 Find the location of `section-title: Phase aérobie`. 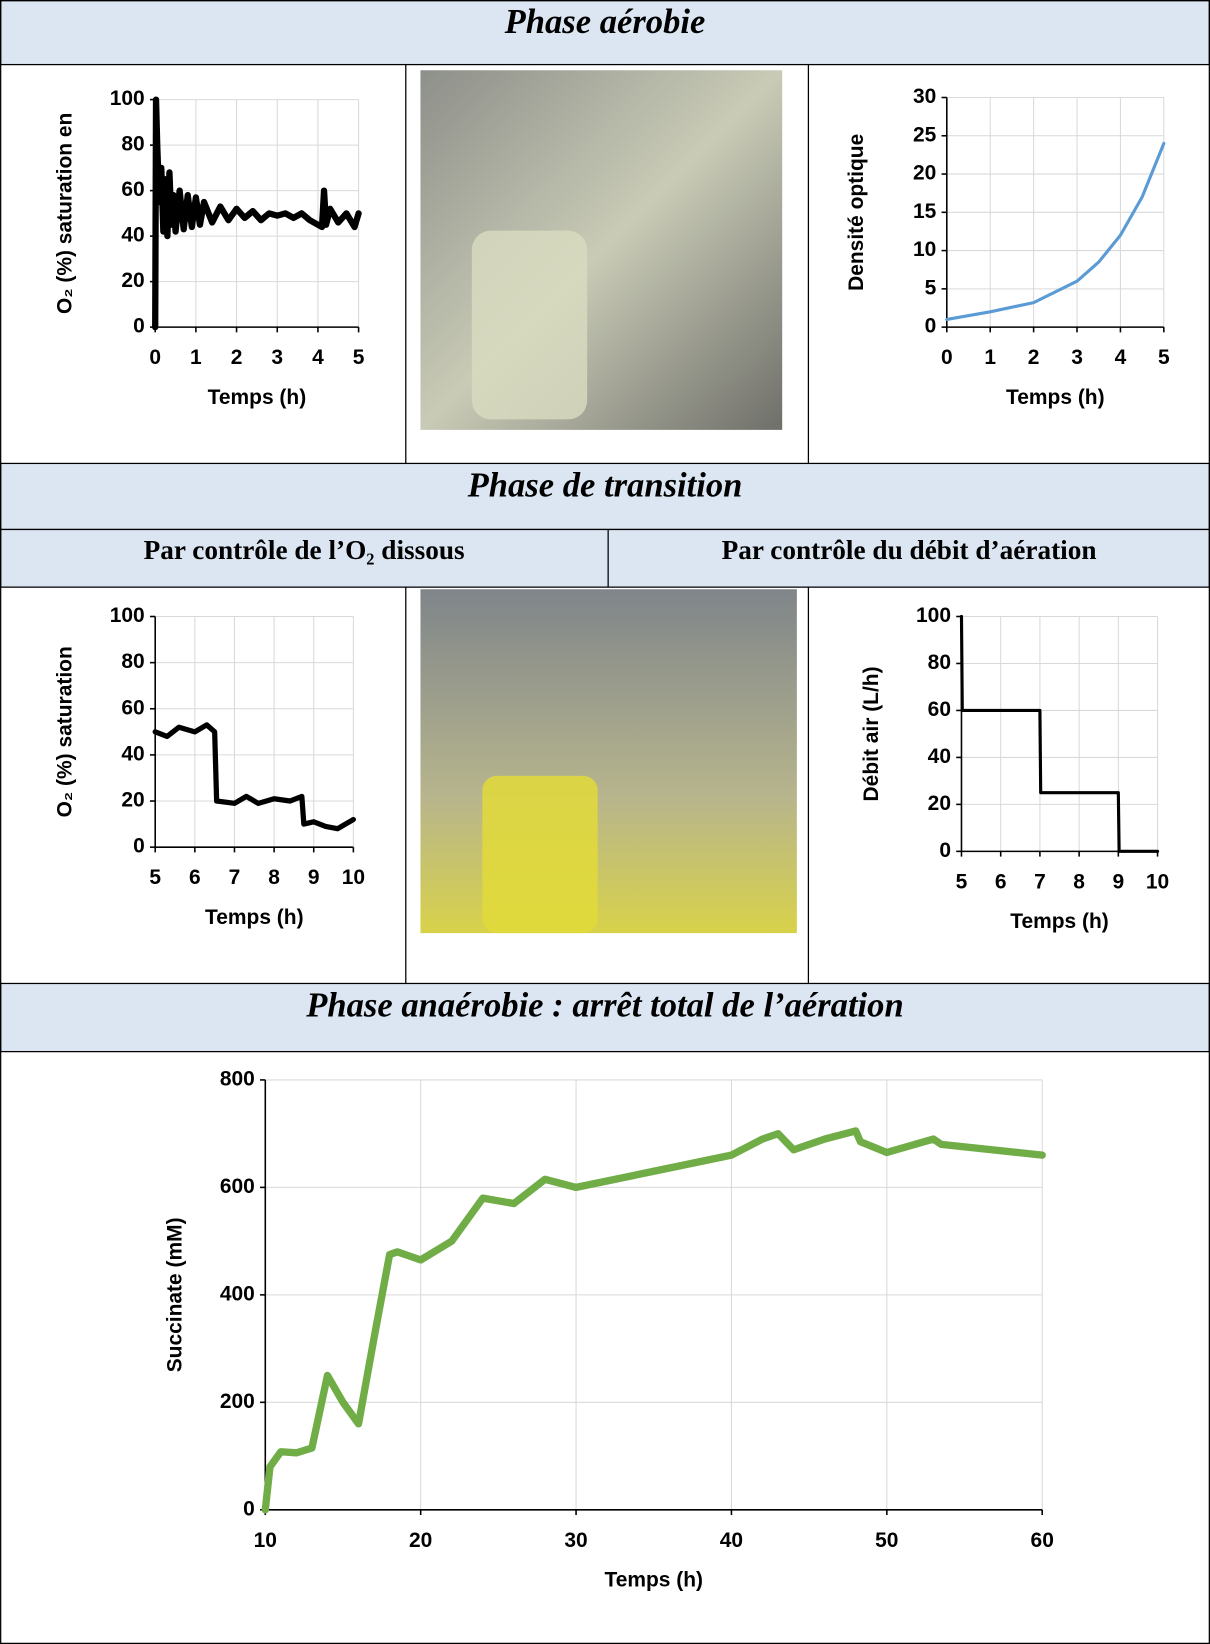

section-title: Phase aérobie is located at coordinates (605, 22).